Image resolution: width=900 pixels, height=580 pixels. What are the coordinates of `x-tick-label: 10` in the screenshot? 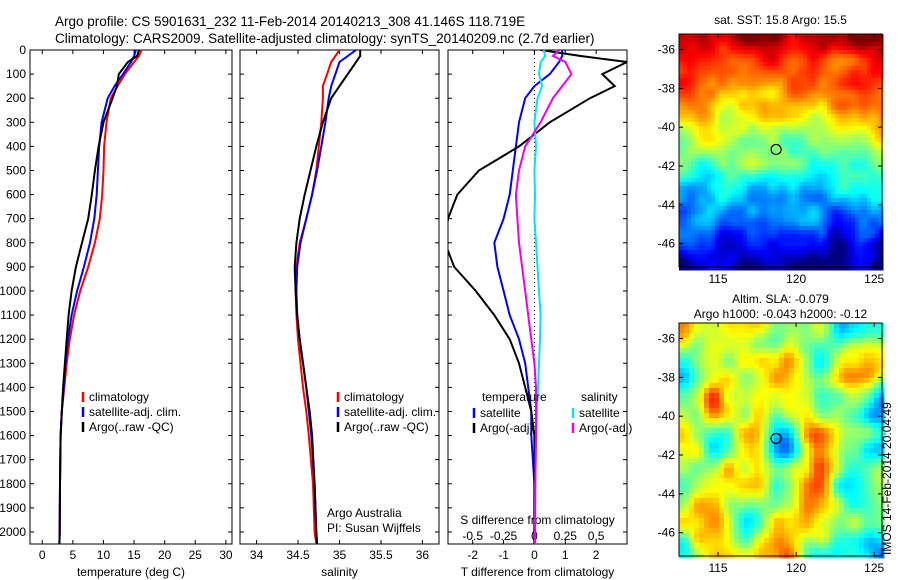 It's located at (104, 555).